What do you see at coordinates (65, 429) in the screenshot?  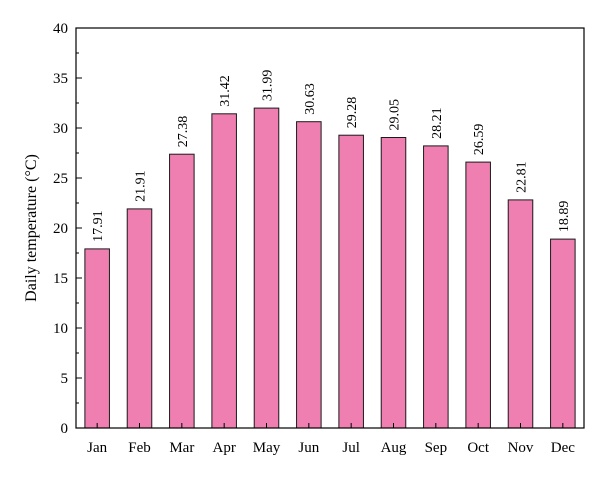 I see `y-tick-label-0: 0` at bounding box center [65, 429].